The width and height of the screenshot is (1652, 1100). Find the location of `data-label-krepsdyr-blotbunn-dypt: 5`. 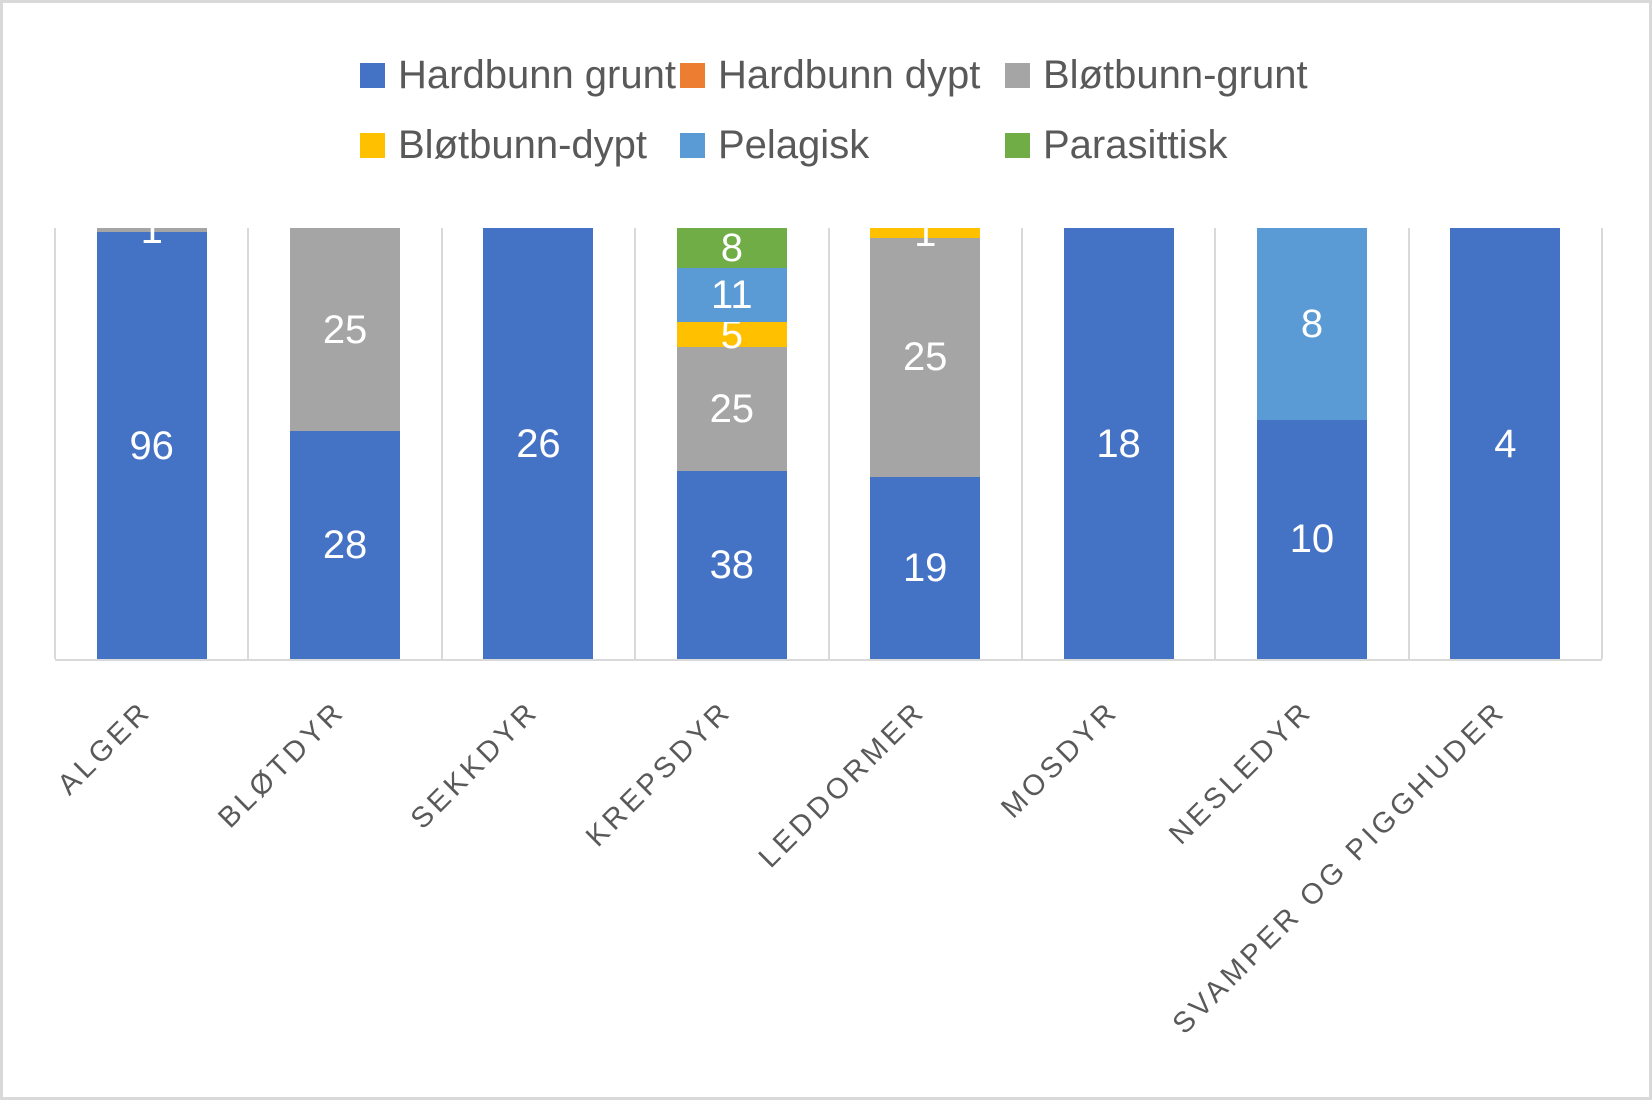

data-label-krepsdyr-blotbunn-dypt: 5 is located at coordinates (731, 334).